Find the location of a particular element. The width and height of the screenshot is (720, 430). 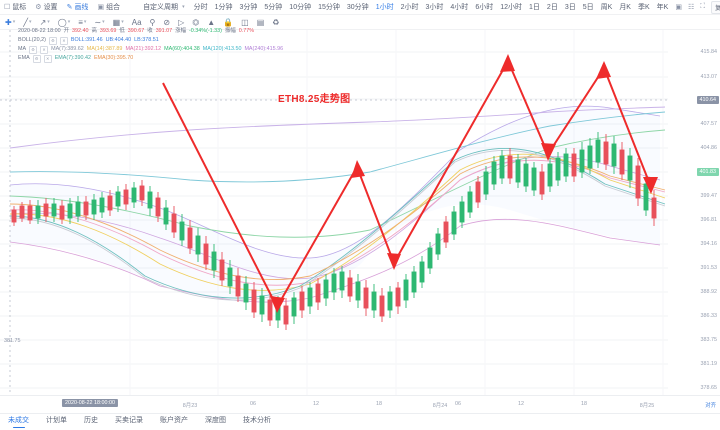

timeframe-month: 月K is located at coordinates (625, 7).